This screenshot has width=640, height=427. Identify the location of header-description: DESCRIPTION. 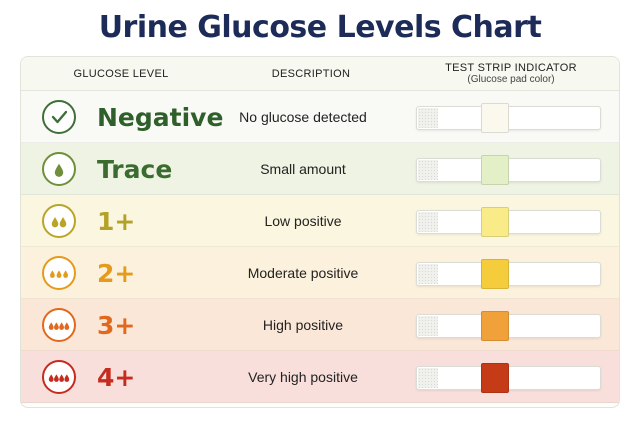
(311, 74).